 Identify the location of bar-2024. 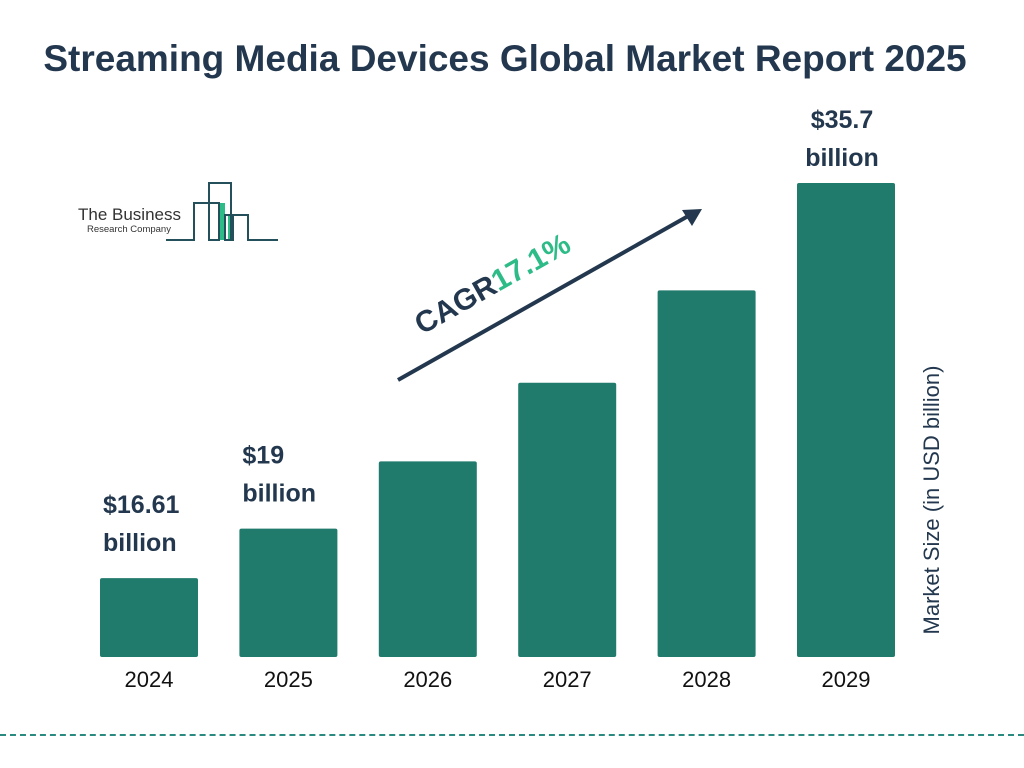
(149, 617).